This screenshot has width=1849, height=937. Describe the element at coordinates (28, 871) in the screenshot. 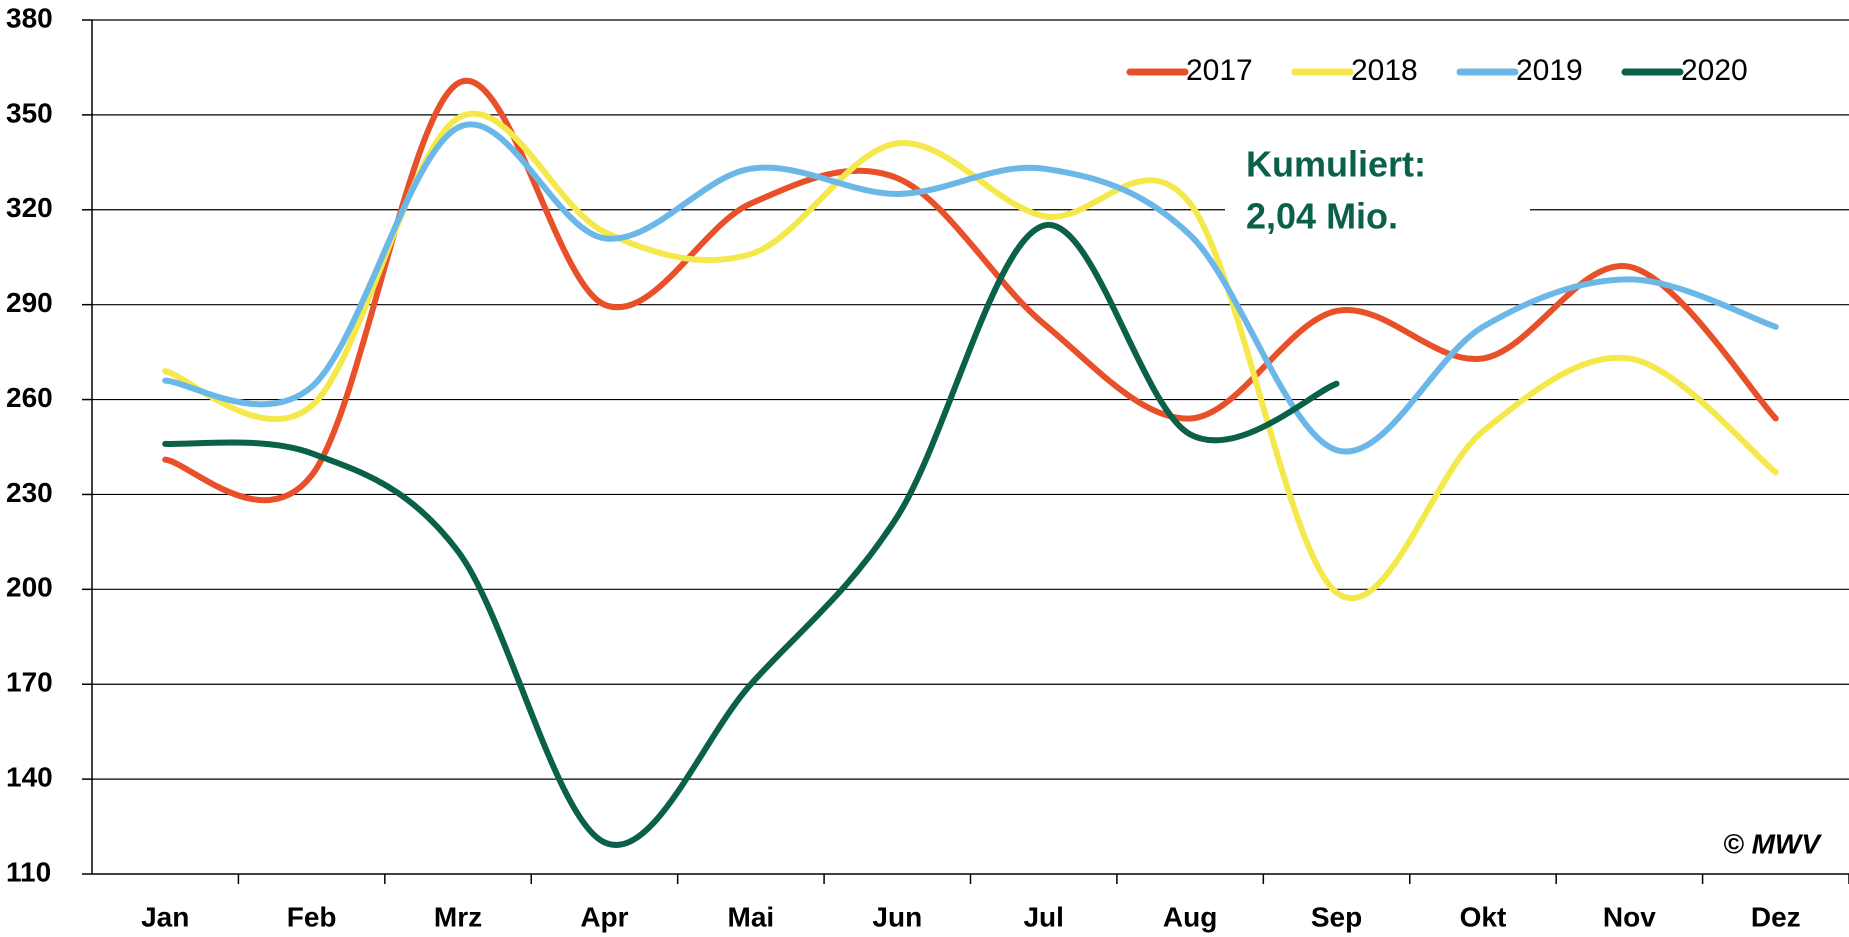

I see `y-tick-label: 110` at that location.